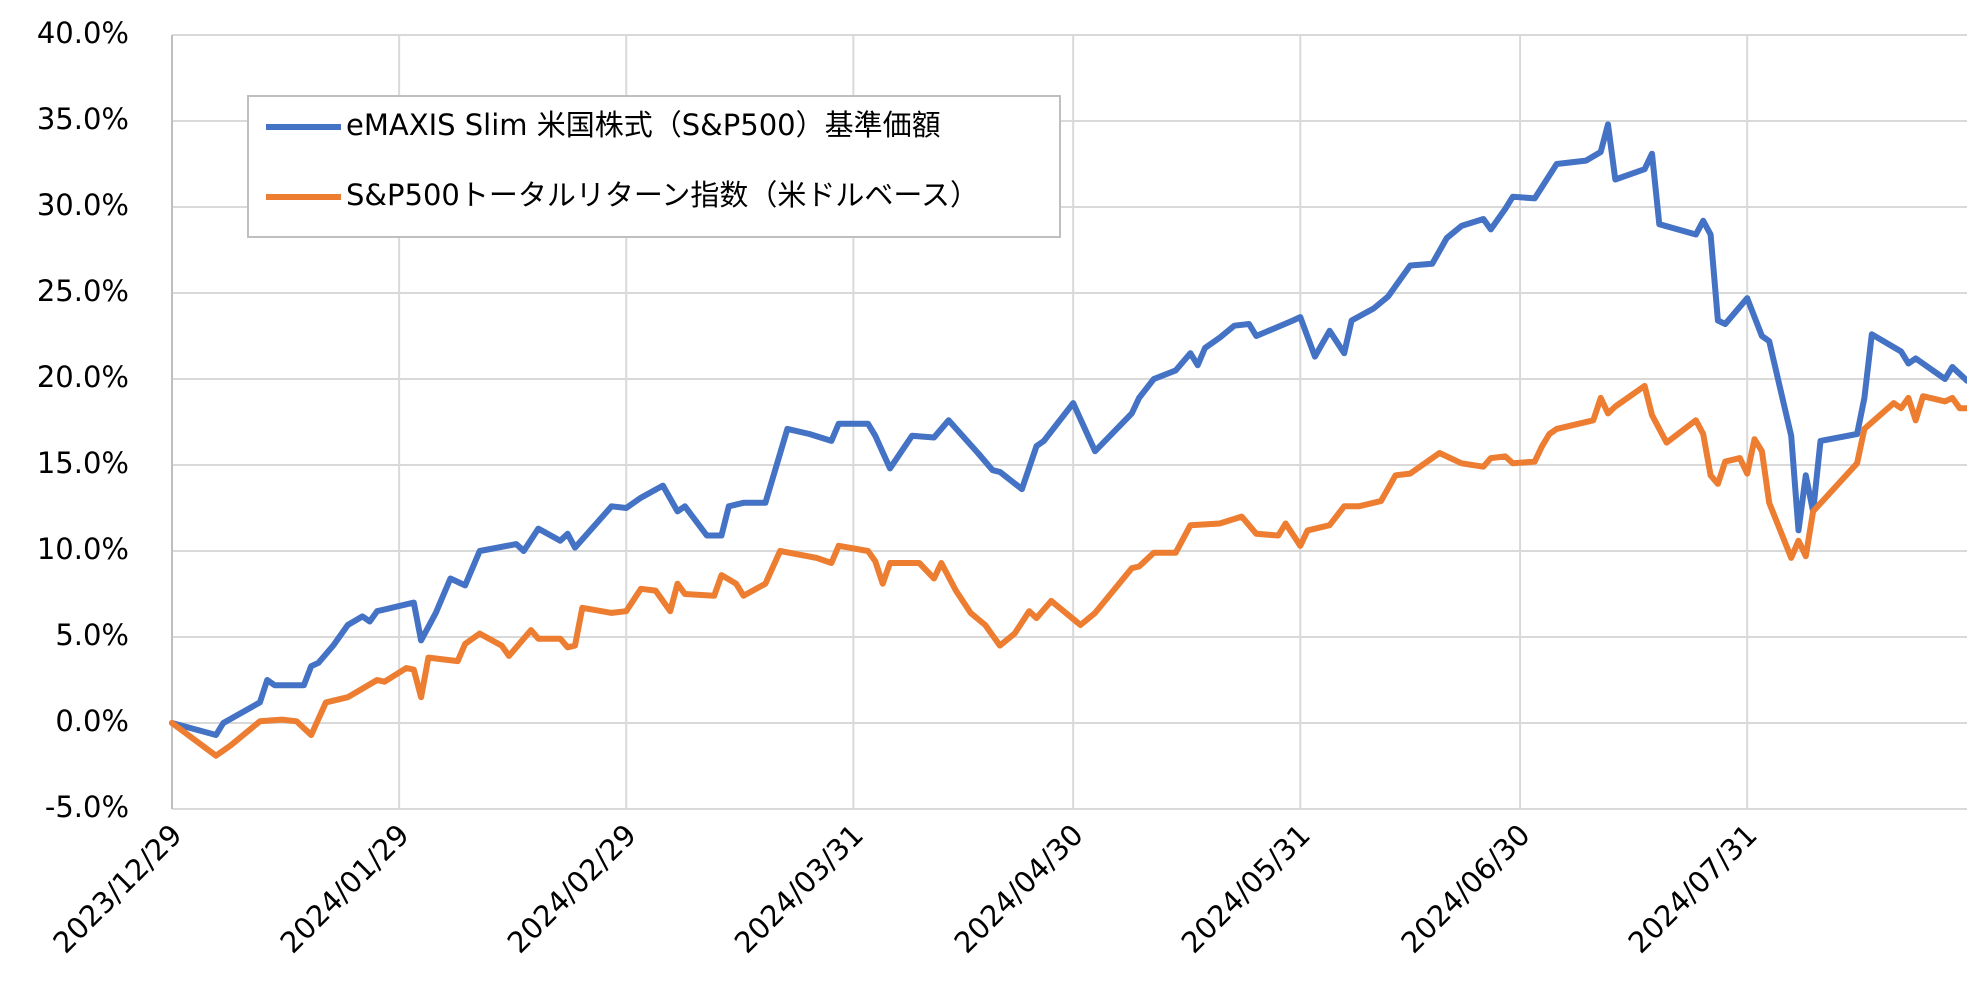 This screenshot has width=1967, height=999. What do you see at coordinates (1019, 889) in the screenshot?
I see `x-tick-label: 2024/04/30` at bounding box center [1019, 889].